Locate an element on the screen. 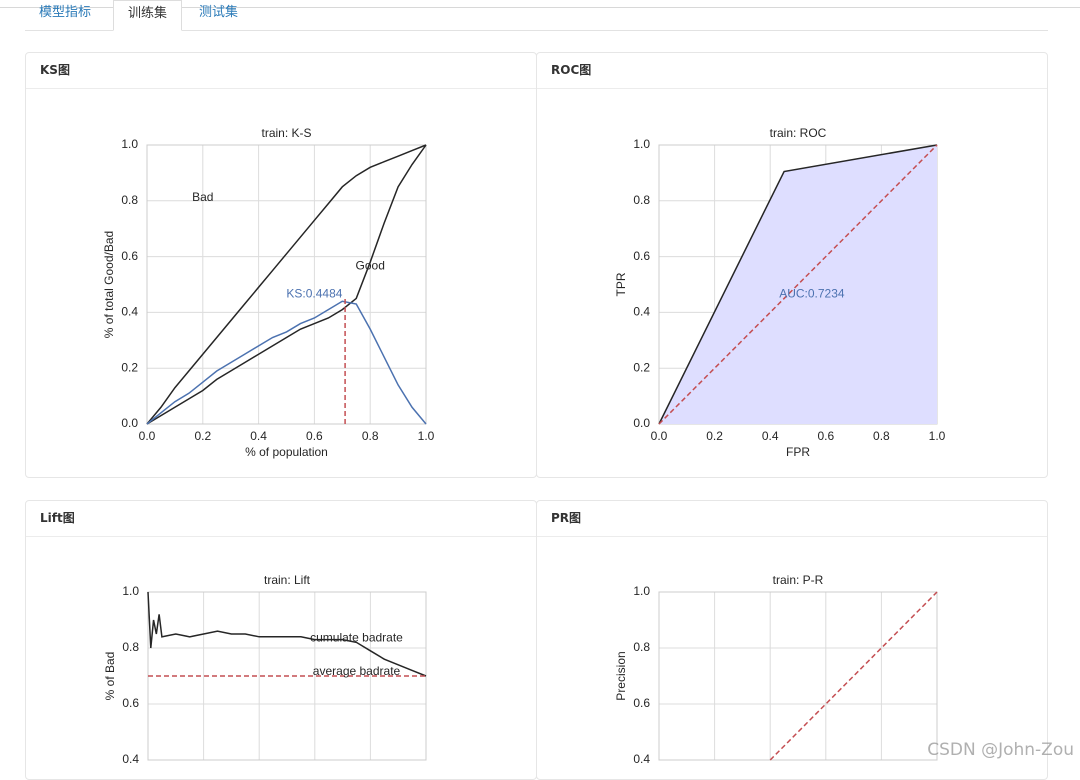 This screenshot has height=780, width=1080. tab: 训练集 is located at coordinates (148, 15).